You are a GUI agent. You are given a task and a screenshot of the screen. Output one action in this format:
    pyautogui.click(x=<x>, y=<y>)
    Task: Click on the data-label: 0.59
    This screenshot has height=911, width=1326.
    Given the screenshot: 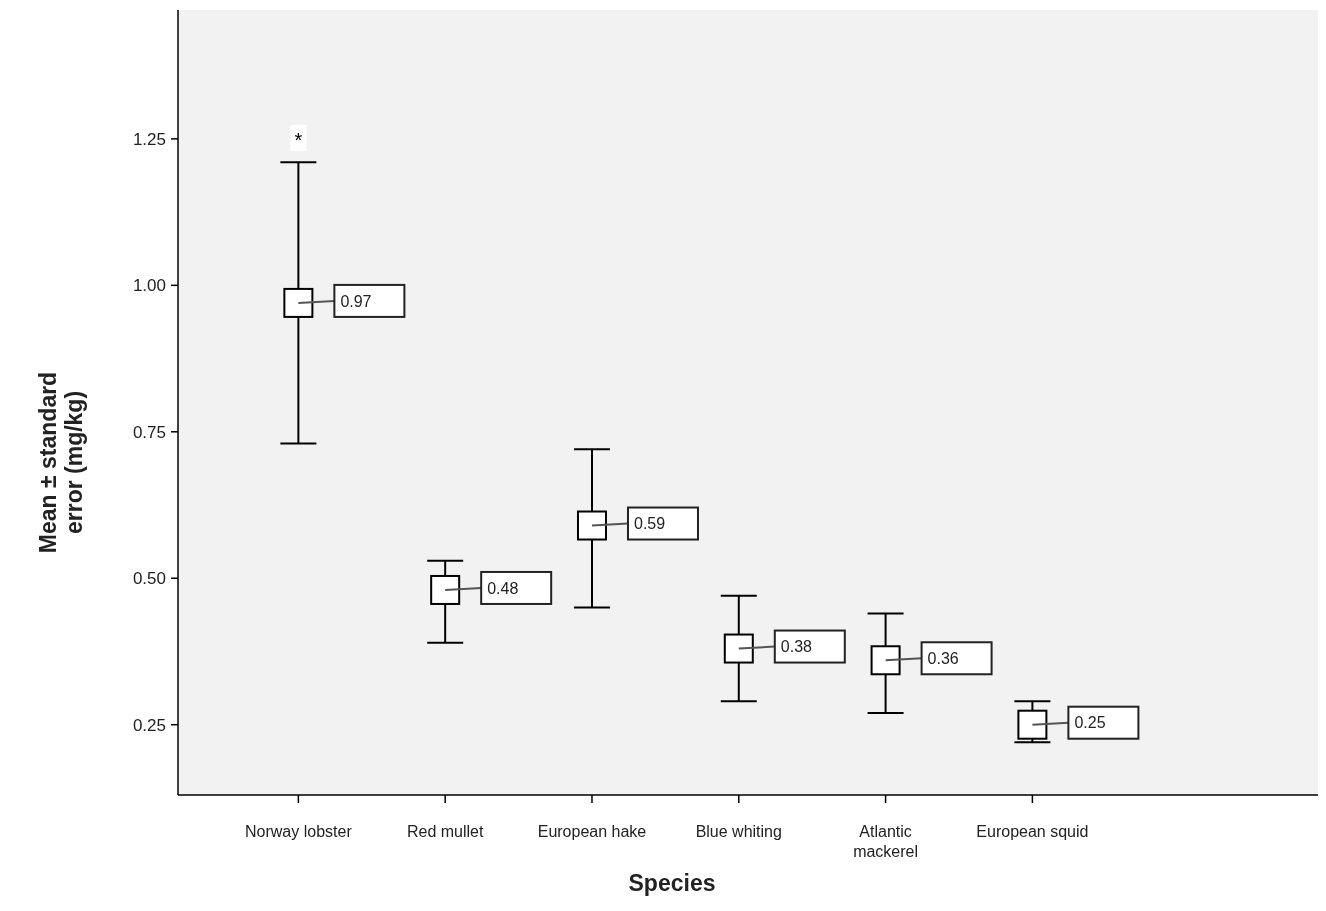 What is the action you would take?
    pyautogui.click(x=649, y=524)
    